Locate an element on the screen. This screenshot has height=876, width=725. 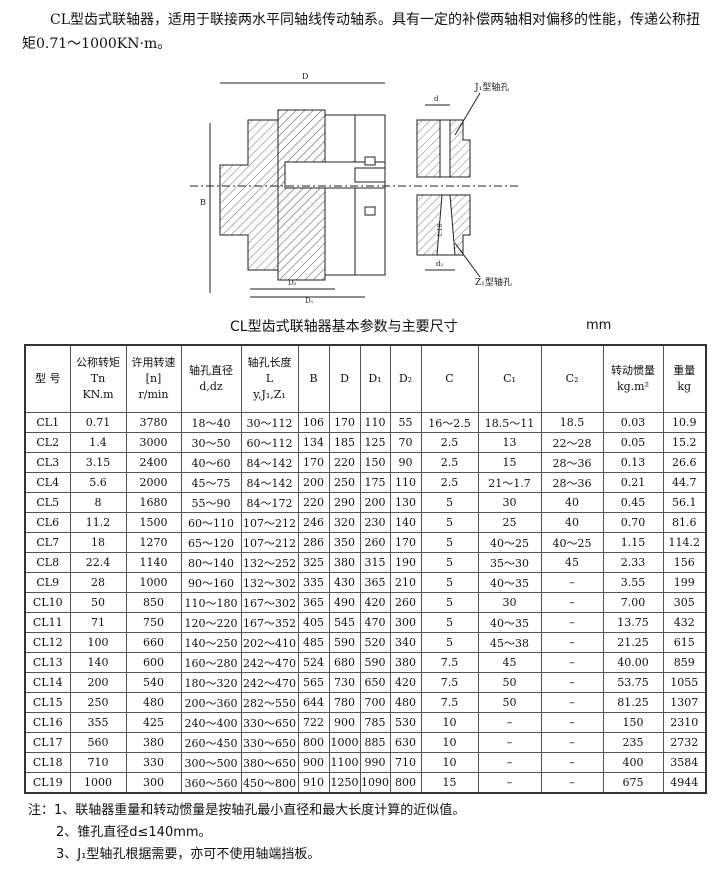
table-cell: 330 is located at coordinates (153, 762).